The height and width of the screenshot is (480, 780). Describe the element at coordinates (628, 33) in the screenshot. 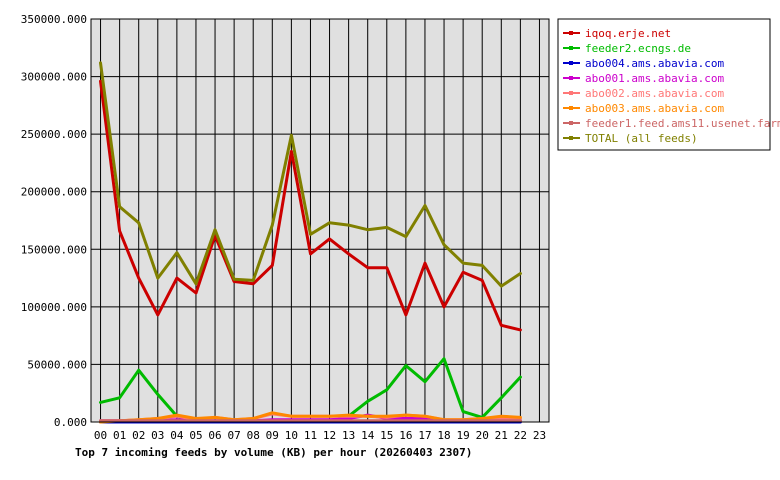

I see `legend-label: iqoq.erje.net` at that location.